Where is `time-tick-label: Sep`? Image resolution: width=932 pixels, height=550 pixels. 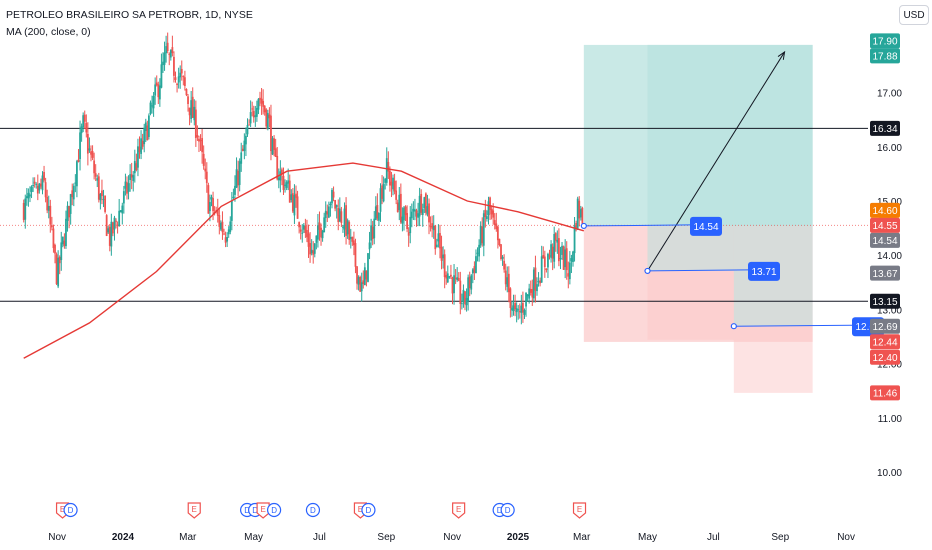 time-tick-label: Sep is located at coordinates (780, 537).